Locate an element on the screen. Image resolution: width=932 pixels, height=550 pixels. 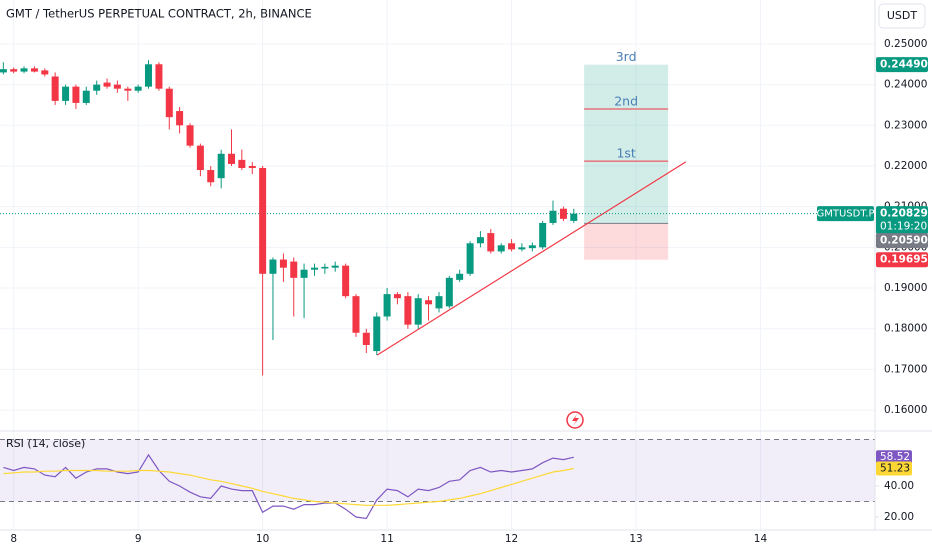
x-tick-label: 12 is located at coordinates (511, 539).